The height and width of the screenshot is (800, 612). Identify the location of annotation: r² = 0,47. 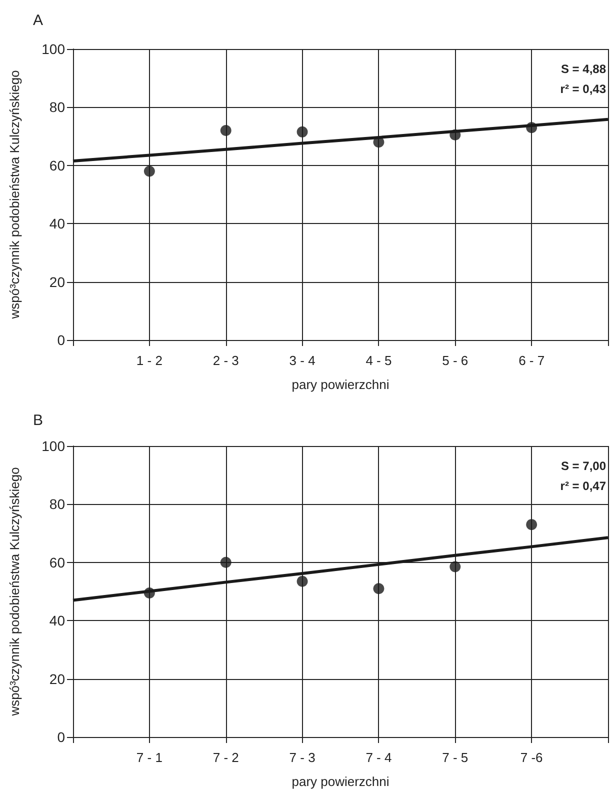
(583, 486).